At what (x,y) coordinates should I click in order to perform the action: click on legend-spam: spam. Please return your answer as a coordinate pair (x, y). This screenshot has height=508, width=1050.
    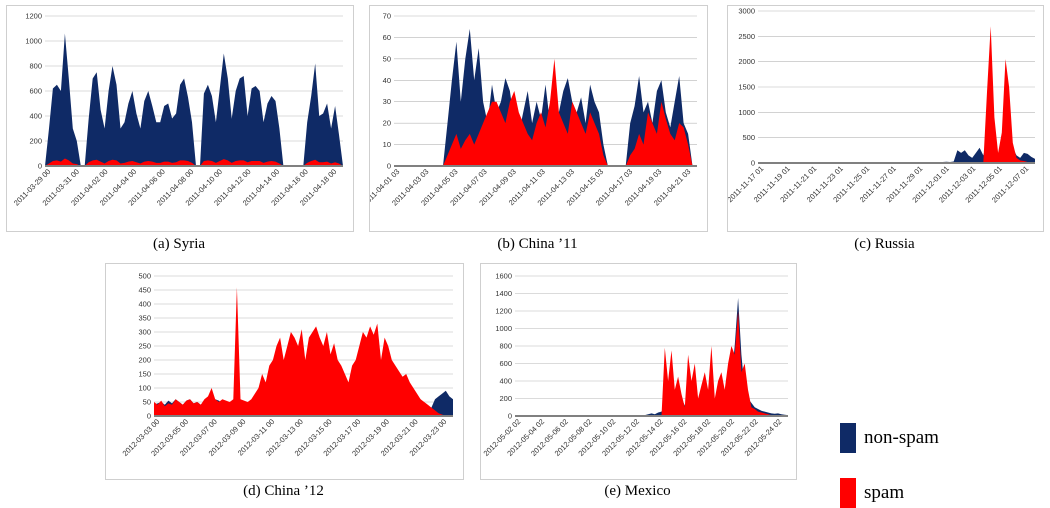
    Looking at the image, I should click on (872, 493).